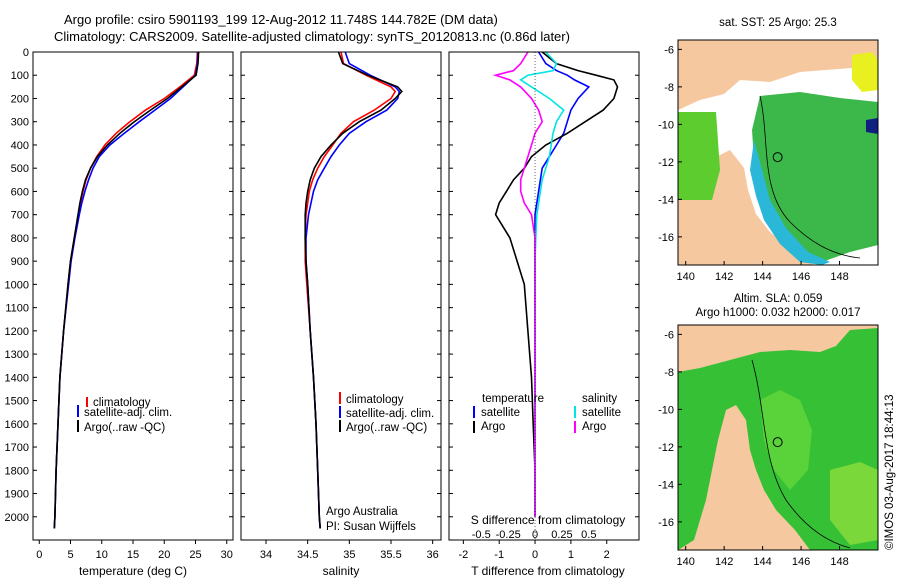 Image resolution: width=900 pixels, height=580 pixels. Describe the element at coordinates (666, 523) in the screenshot. I see `map-y-tick-label: -16` at that location.